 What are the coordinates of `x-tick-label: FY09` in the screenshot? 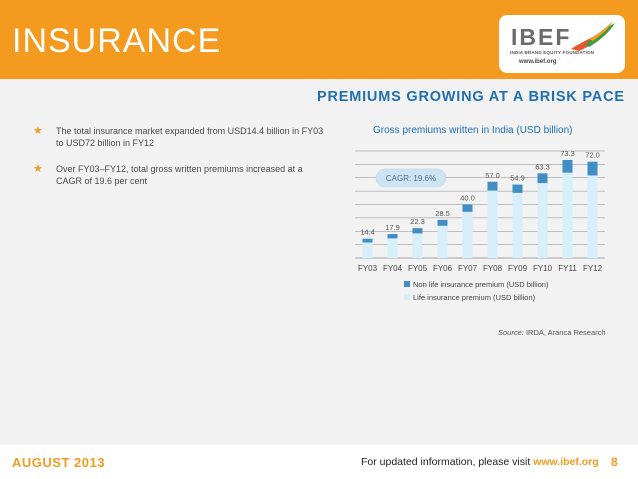 It's located at (518, 268).